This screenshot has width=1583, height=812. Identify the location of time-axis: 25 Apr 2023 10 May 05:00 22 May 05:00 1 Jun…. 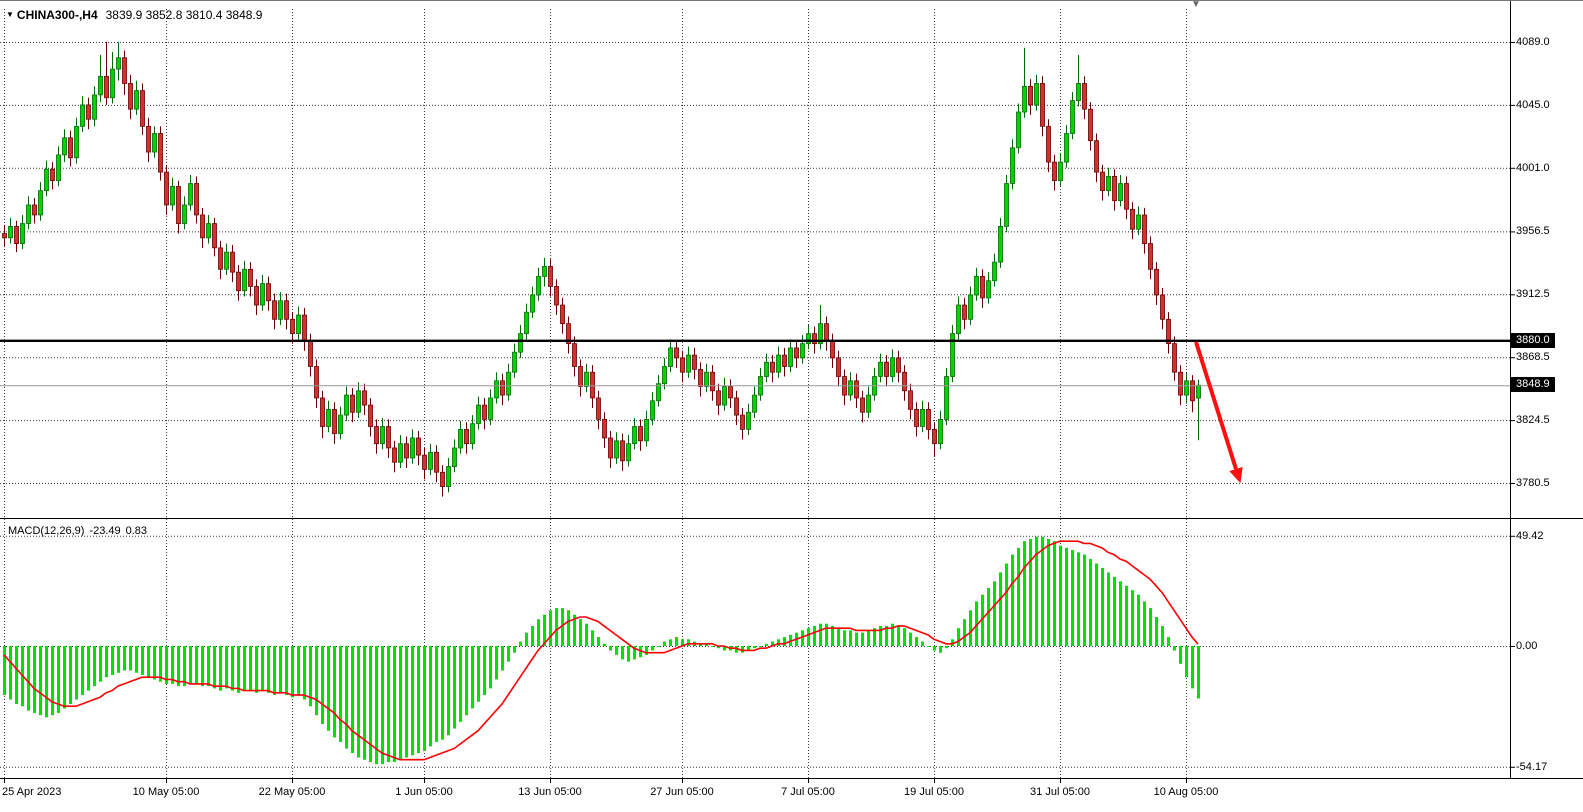
(791, 795).